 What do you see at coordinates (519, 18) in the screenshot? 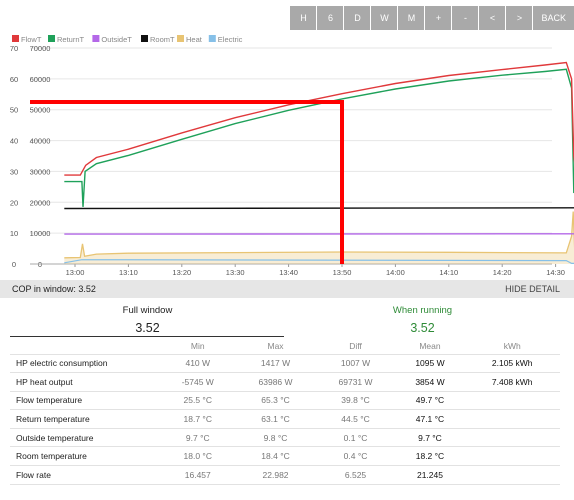
I see `nav-button-next: >` at bounding box center [519, 18].